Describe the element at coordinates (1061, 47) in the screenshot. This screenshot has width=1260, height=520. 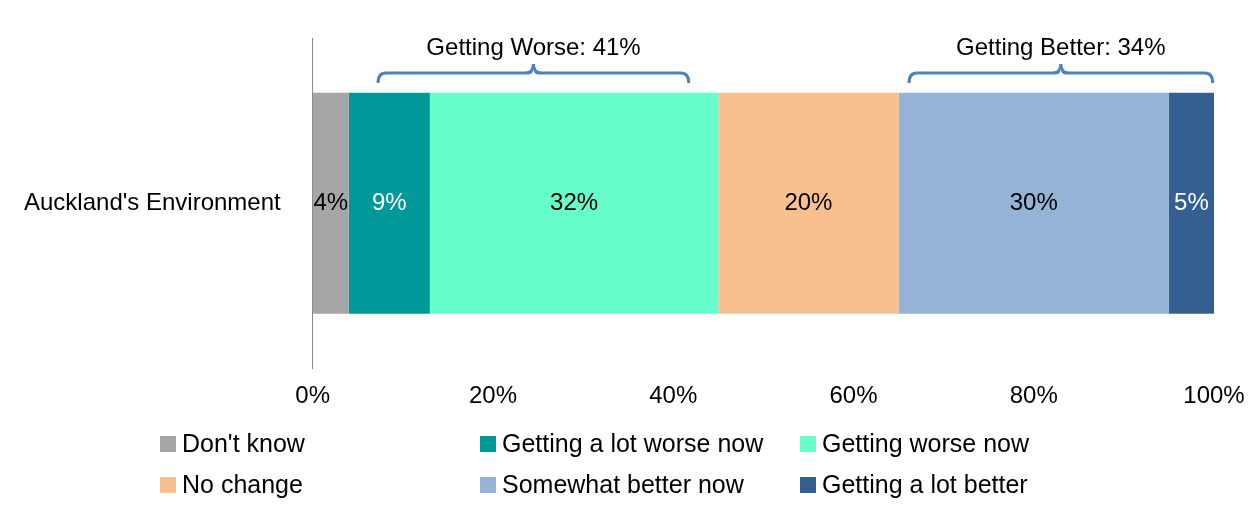
I see `text: Getting Better: 34%` at that location.